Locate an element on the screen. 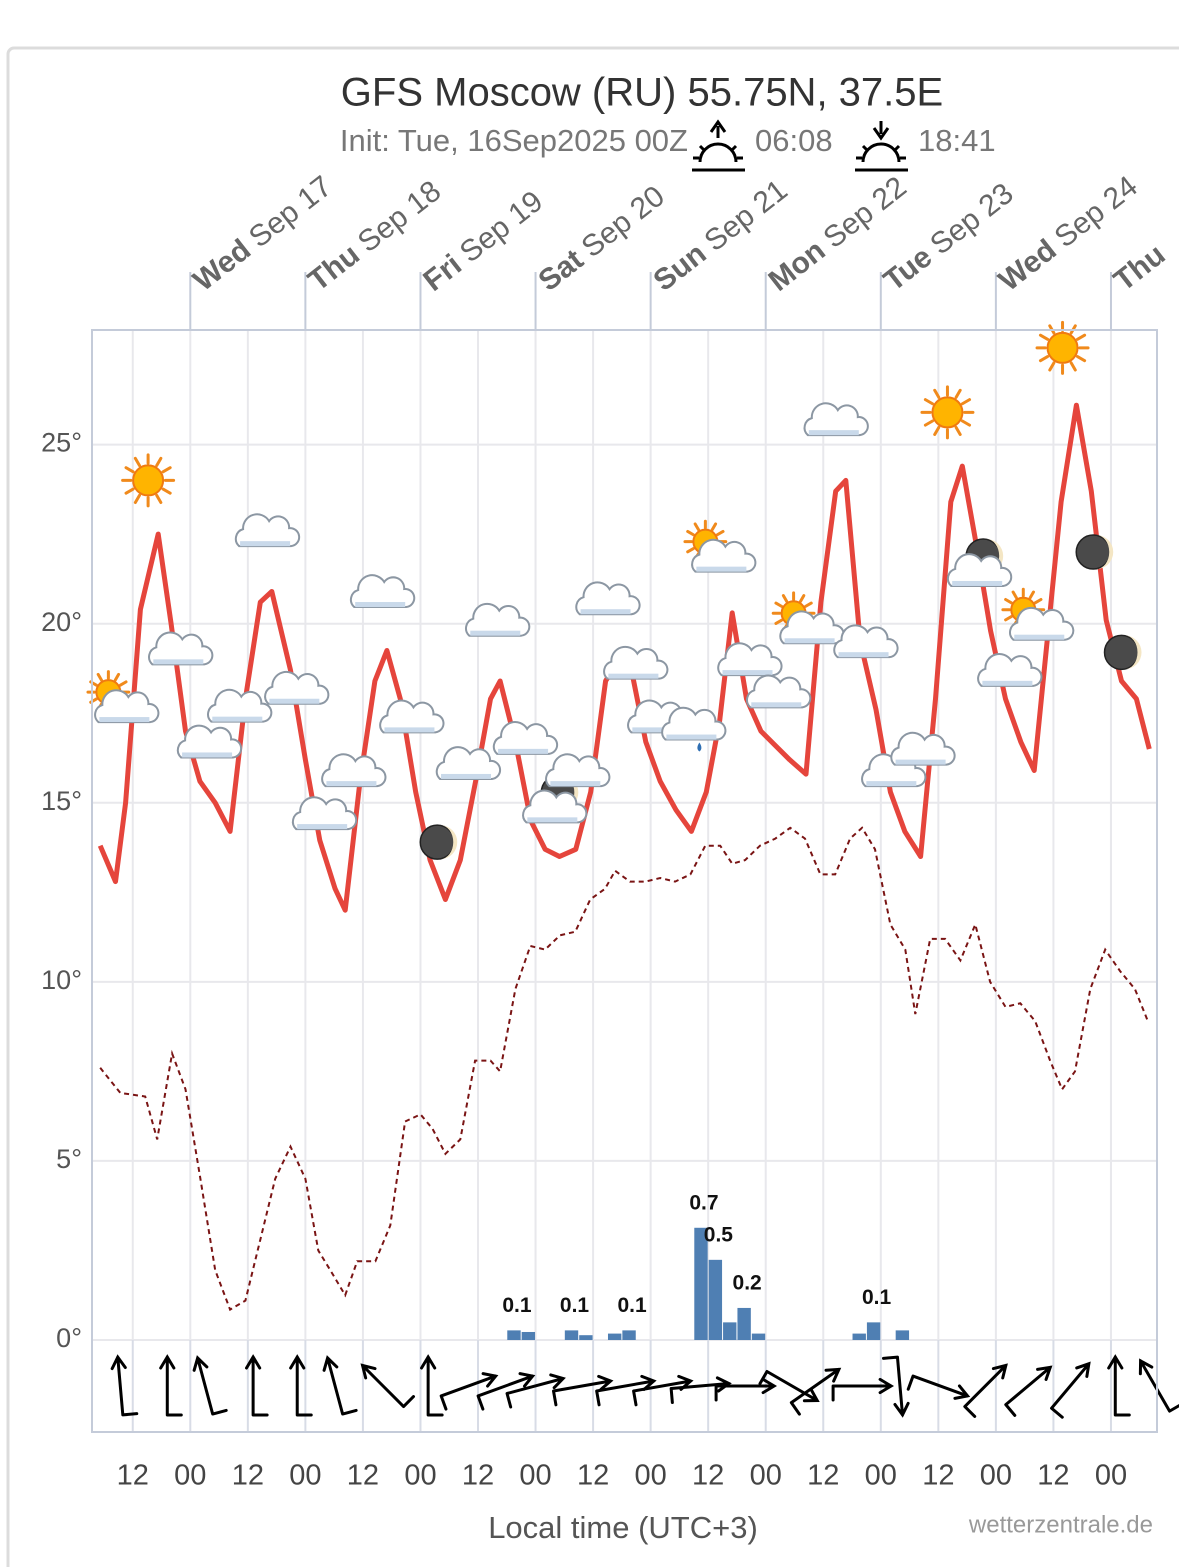 This screenshot has height=1567, width=1179. credit: wetterzentrale.de is located at coordinates (1060, 1524).